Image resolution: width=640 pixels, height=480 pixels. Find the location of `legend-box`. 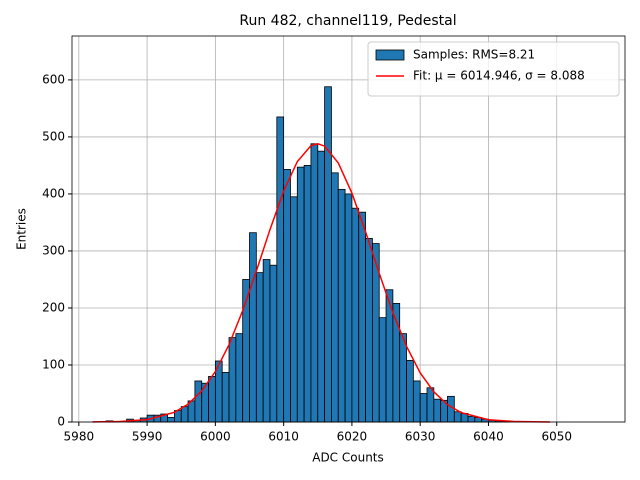

legend-box is located at coordinates (493, 69).